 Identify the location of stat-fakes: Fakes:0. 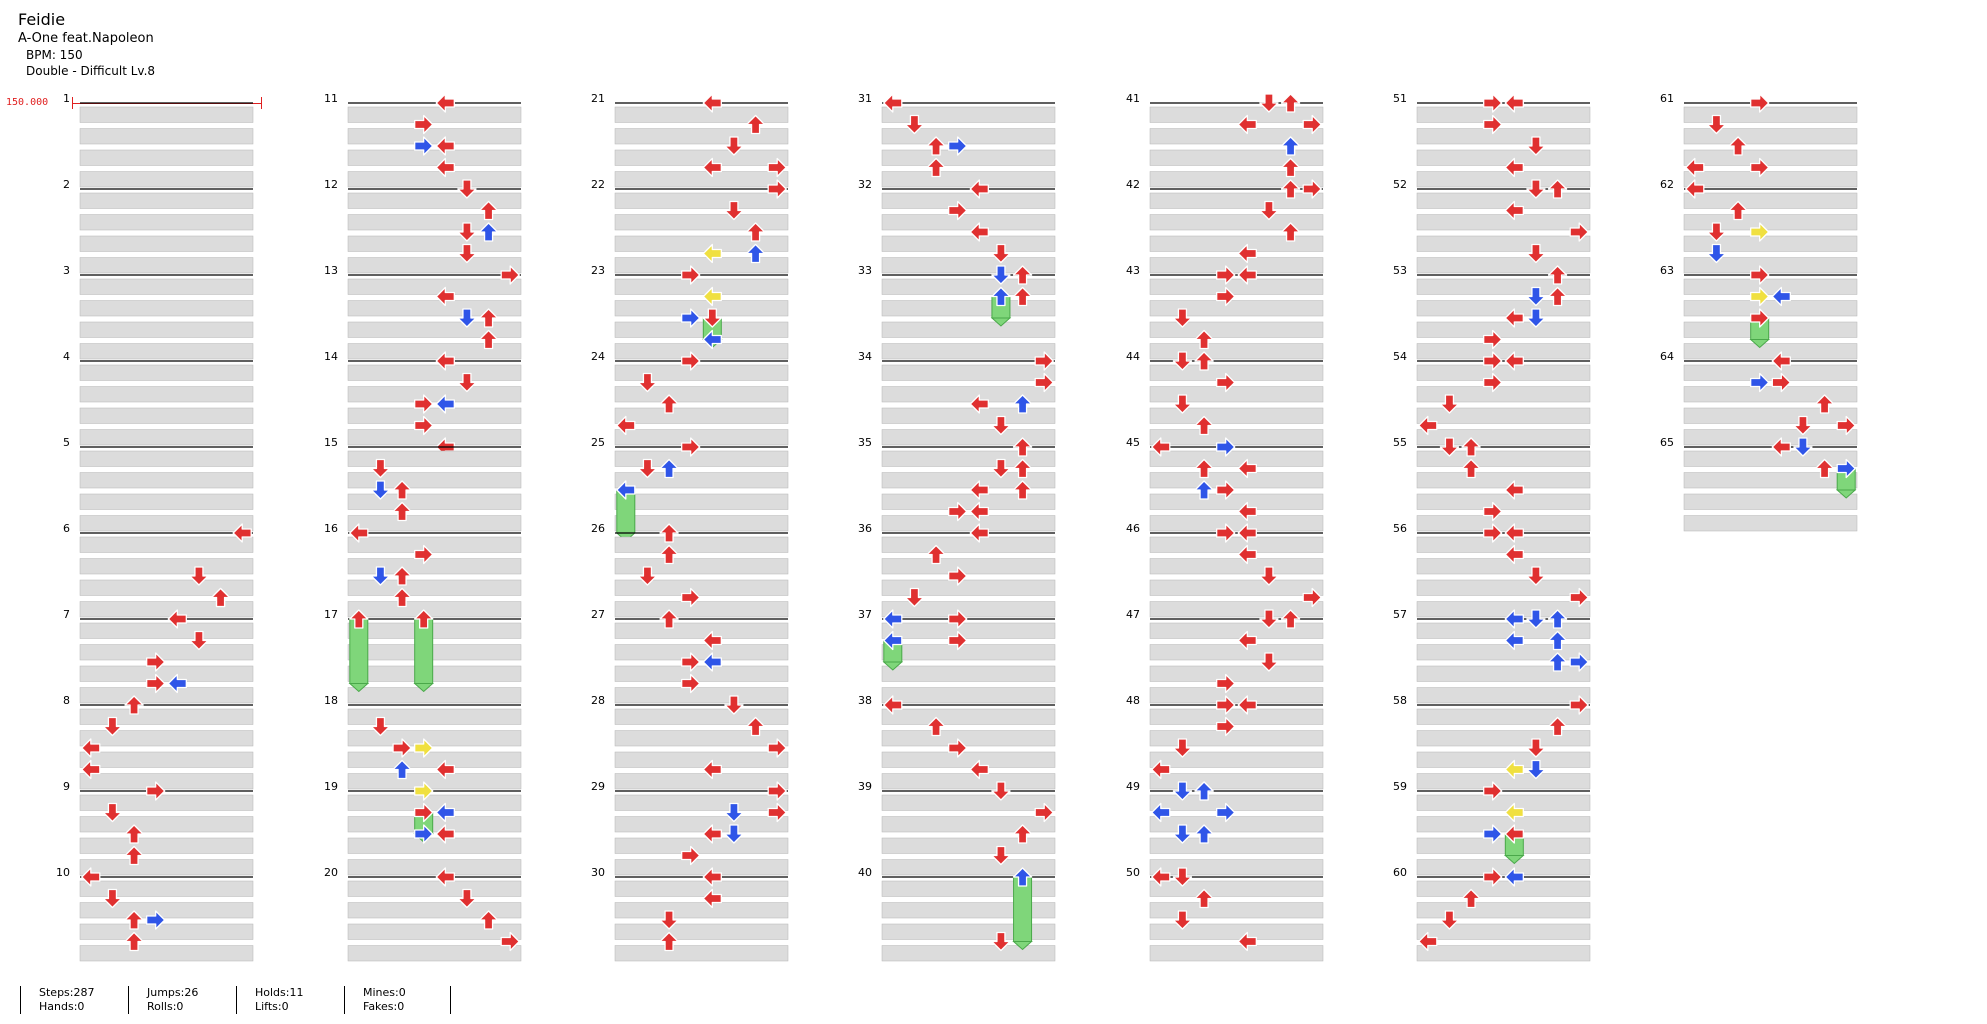
(384, 1006).